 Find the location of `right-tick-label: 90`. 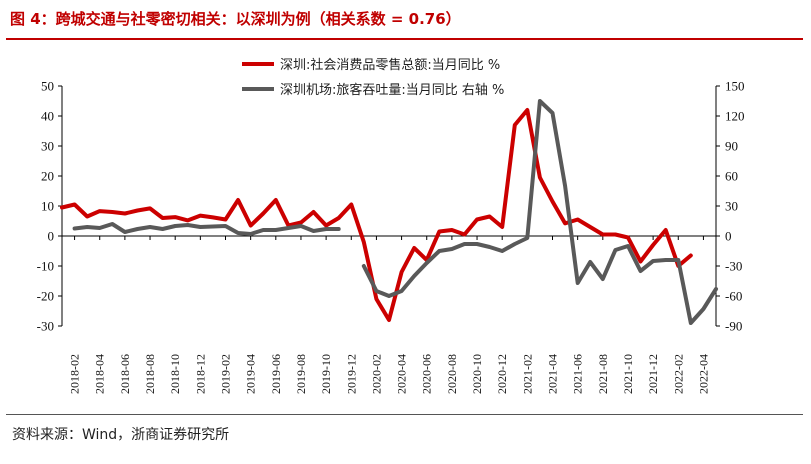

right-tick-label: 90 is located at coordinates (731, 146).